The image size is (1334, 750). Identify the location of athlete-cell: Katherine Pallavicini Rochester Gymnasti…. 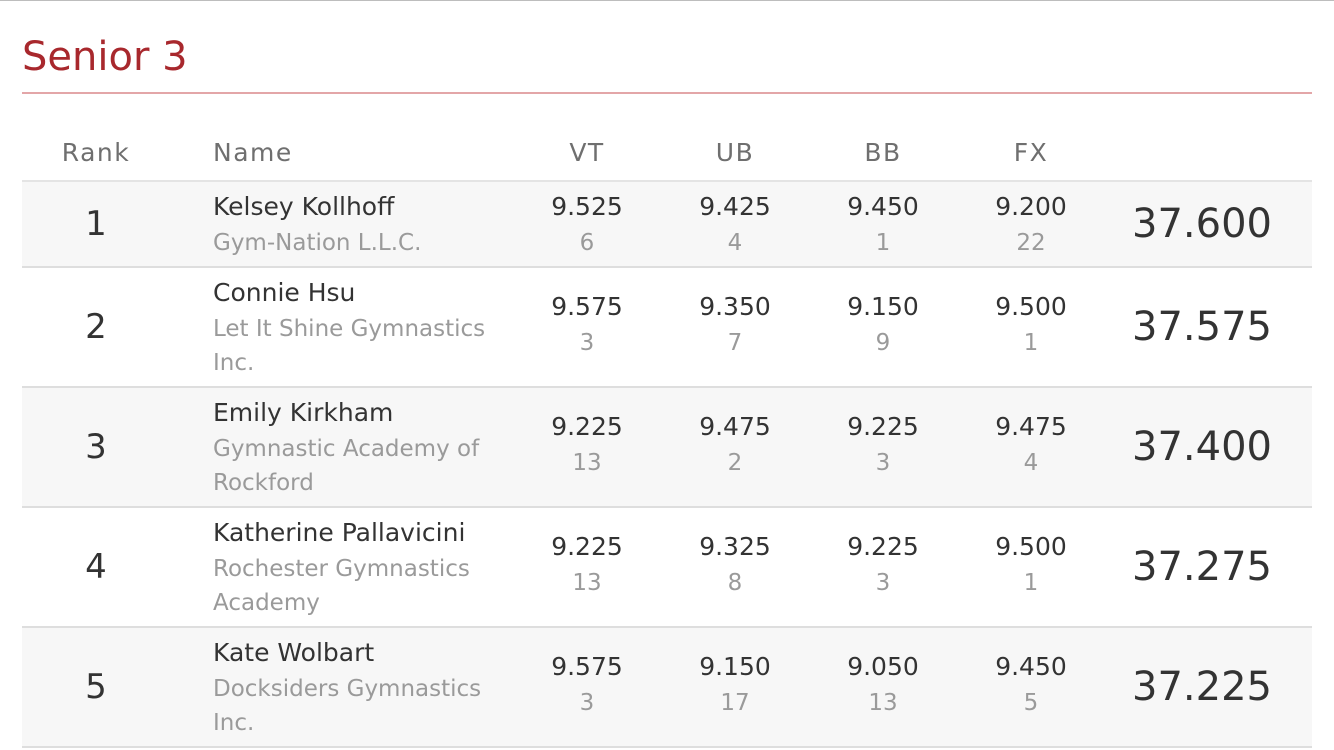
(358, 568).